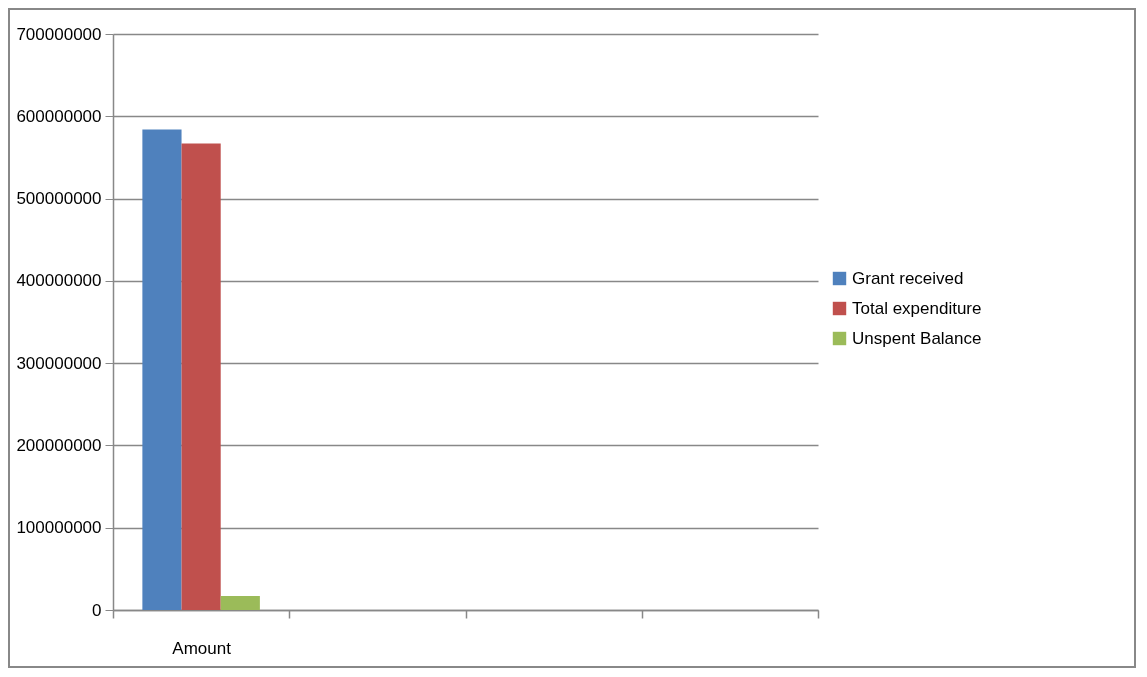 The image size is (1147, 677). What do you see at coordinates (59, 199) in the screenshot?
I see `y-tick-label: 500000000` at bounding box center [59, 199].